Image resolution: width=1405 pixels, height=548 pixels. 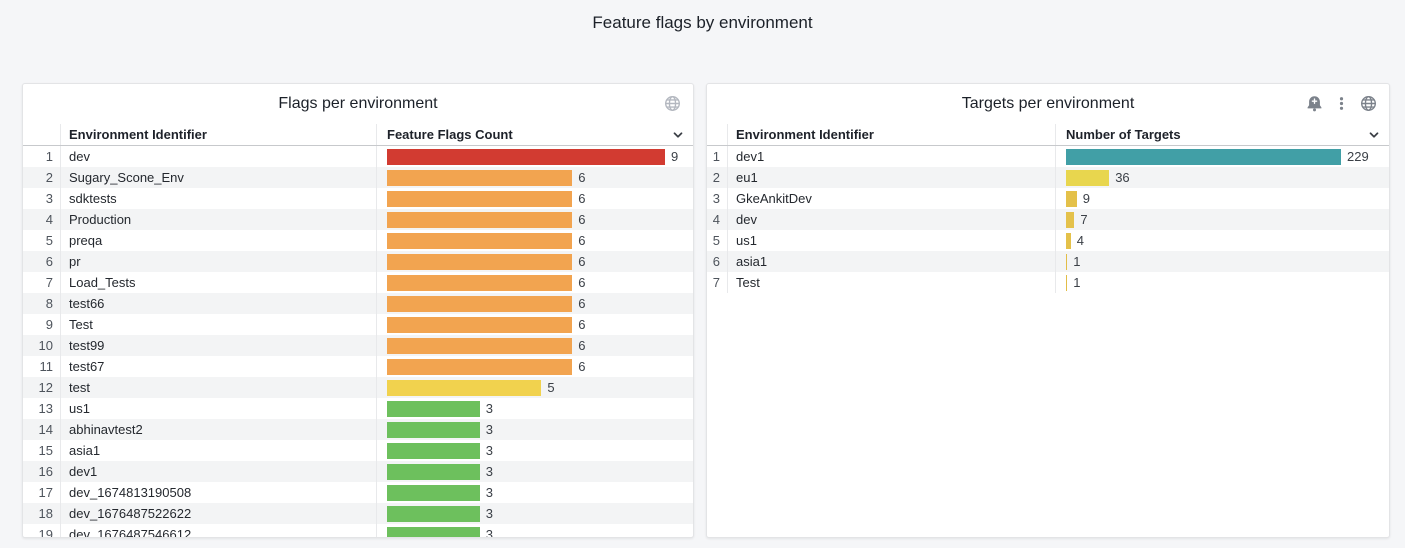 I want to click on kebab-icon, so click(x=1341, y=103).